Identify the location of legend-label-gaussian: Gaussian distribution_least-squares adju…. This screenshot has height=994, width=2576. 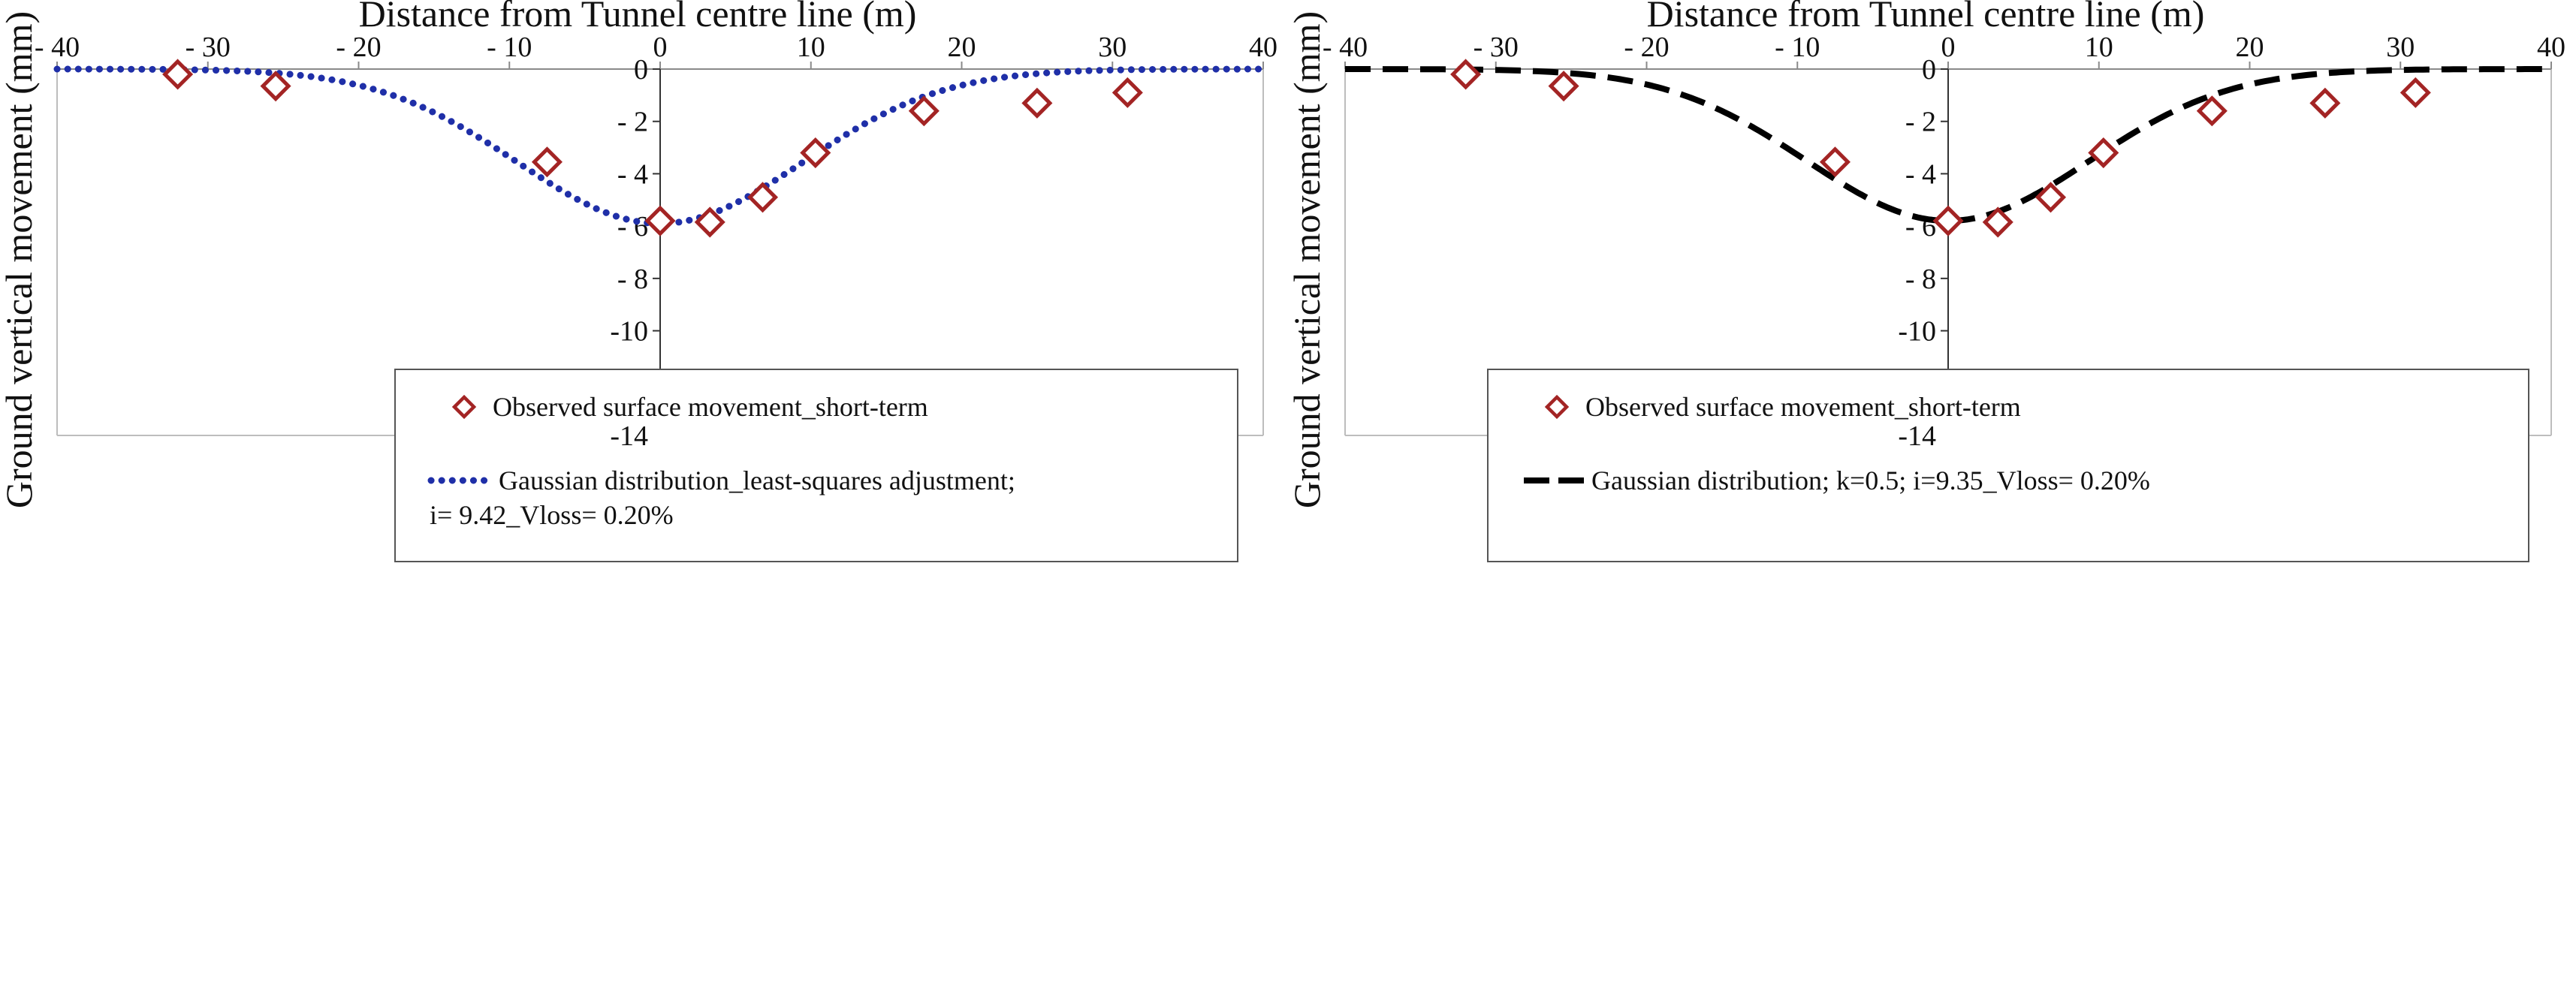
(757, 480).